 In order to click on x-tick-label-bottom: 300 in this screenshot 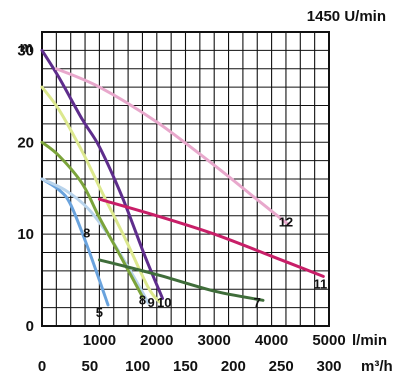, I will do `click(328, 366)`.